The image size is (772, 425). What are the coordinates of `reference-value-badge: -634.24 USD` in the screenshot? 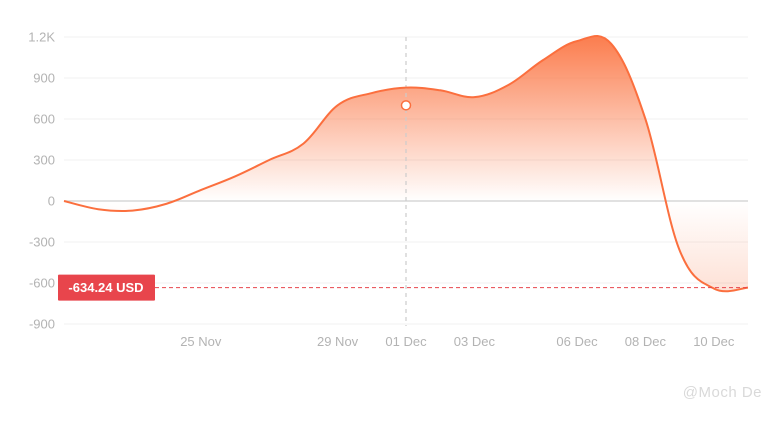 It's located at (106, 287).